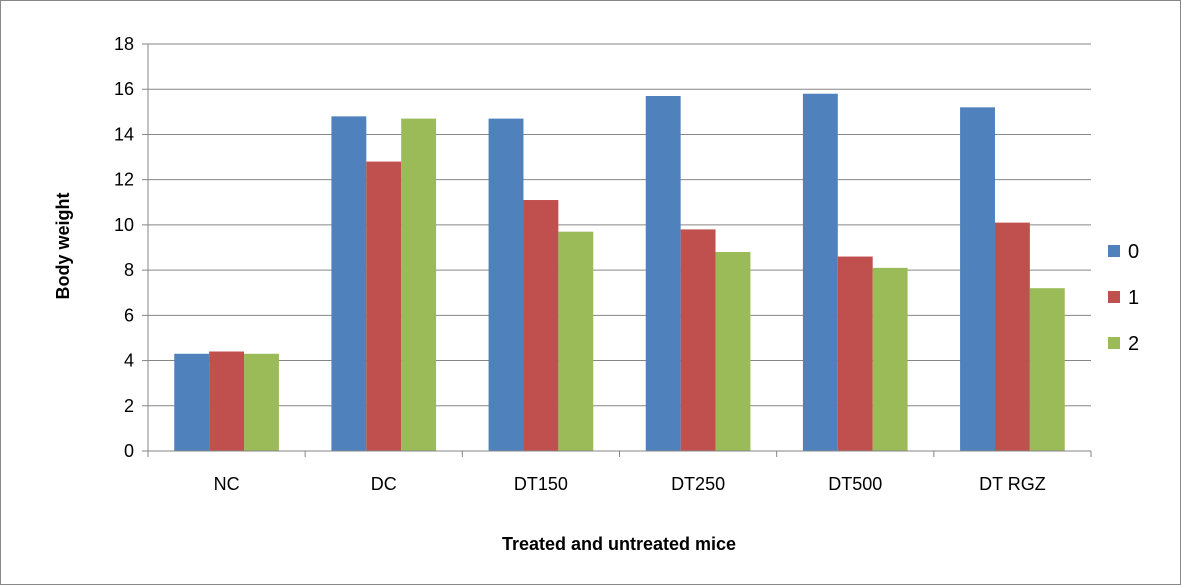  Describe the element at coordinates (124, 44) in the screenshot. I see `y-tick-label: 18` at that location.